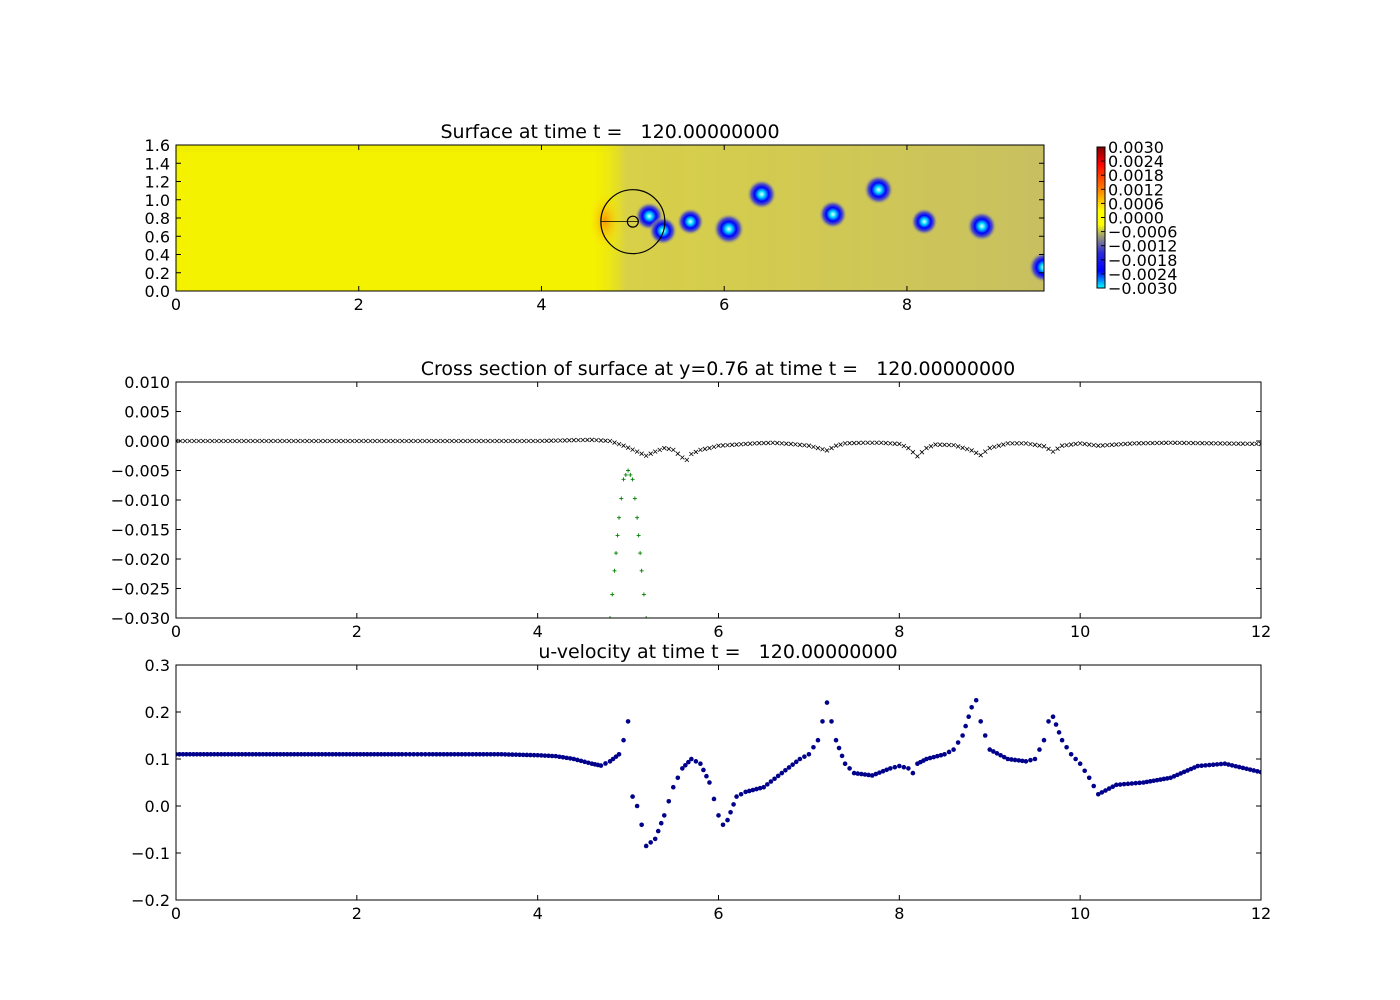 The image size is (1400, 1000). What do you see at coordinates (140, 530) in the screenshot?
I see `y-tick-label: −0.015` at bounding box center [140, 530].